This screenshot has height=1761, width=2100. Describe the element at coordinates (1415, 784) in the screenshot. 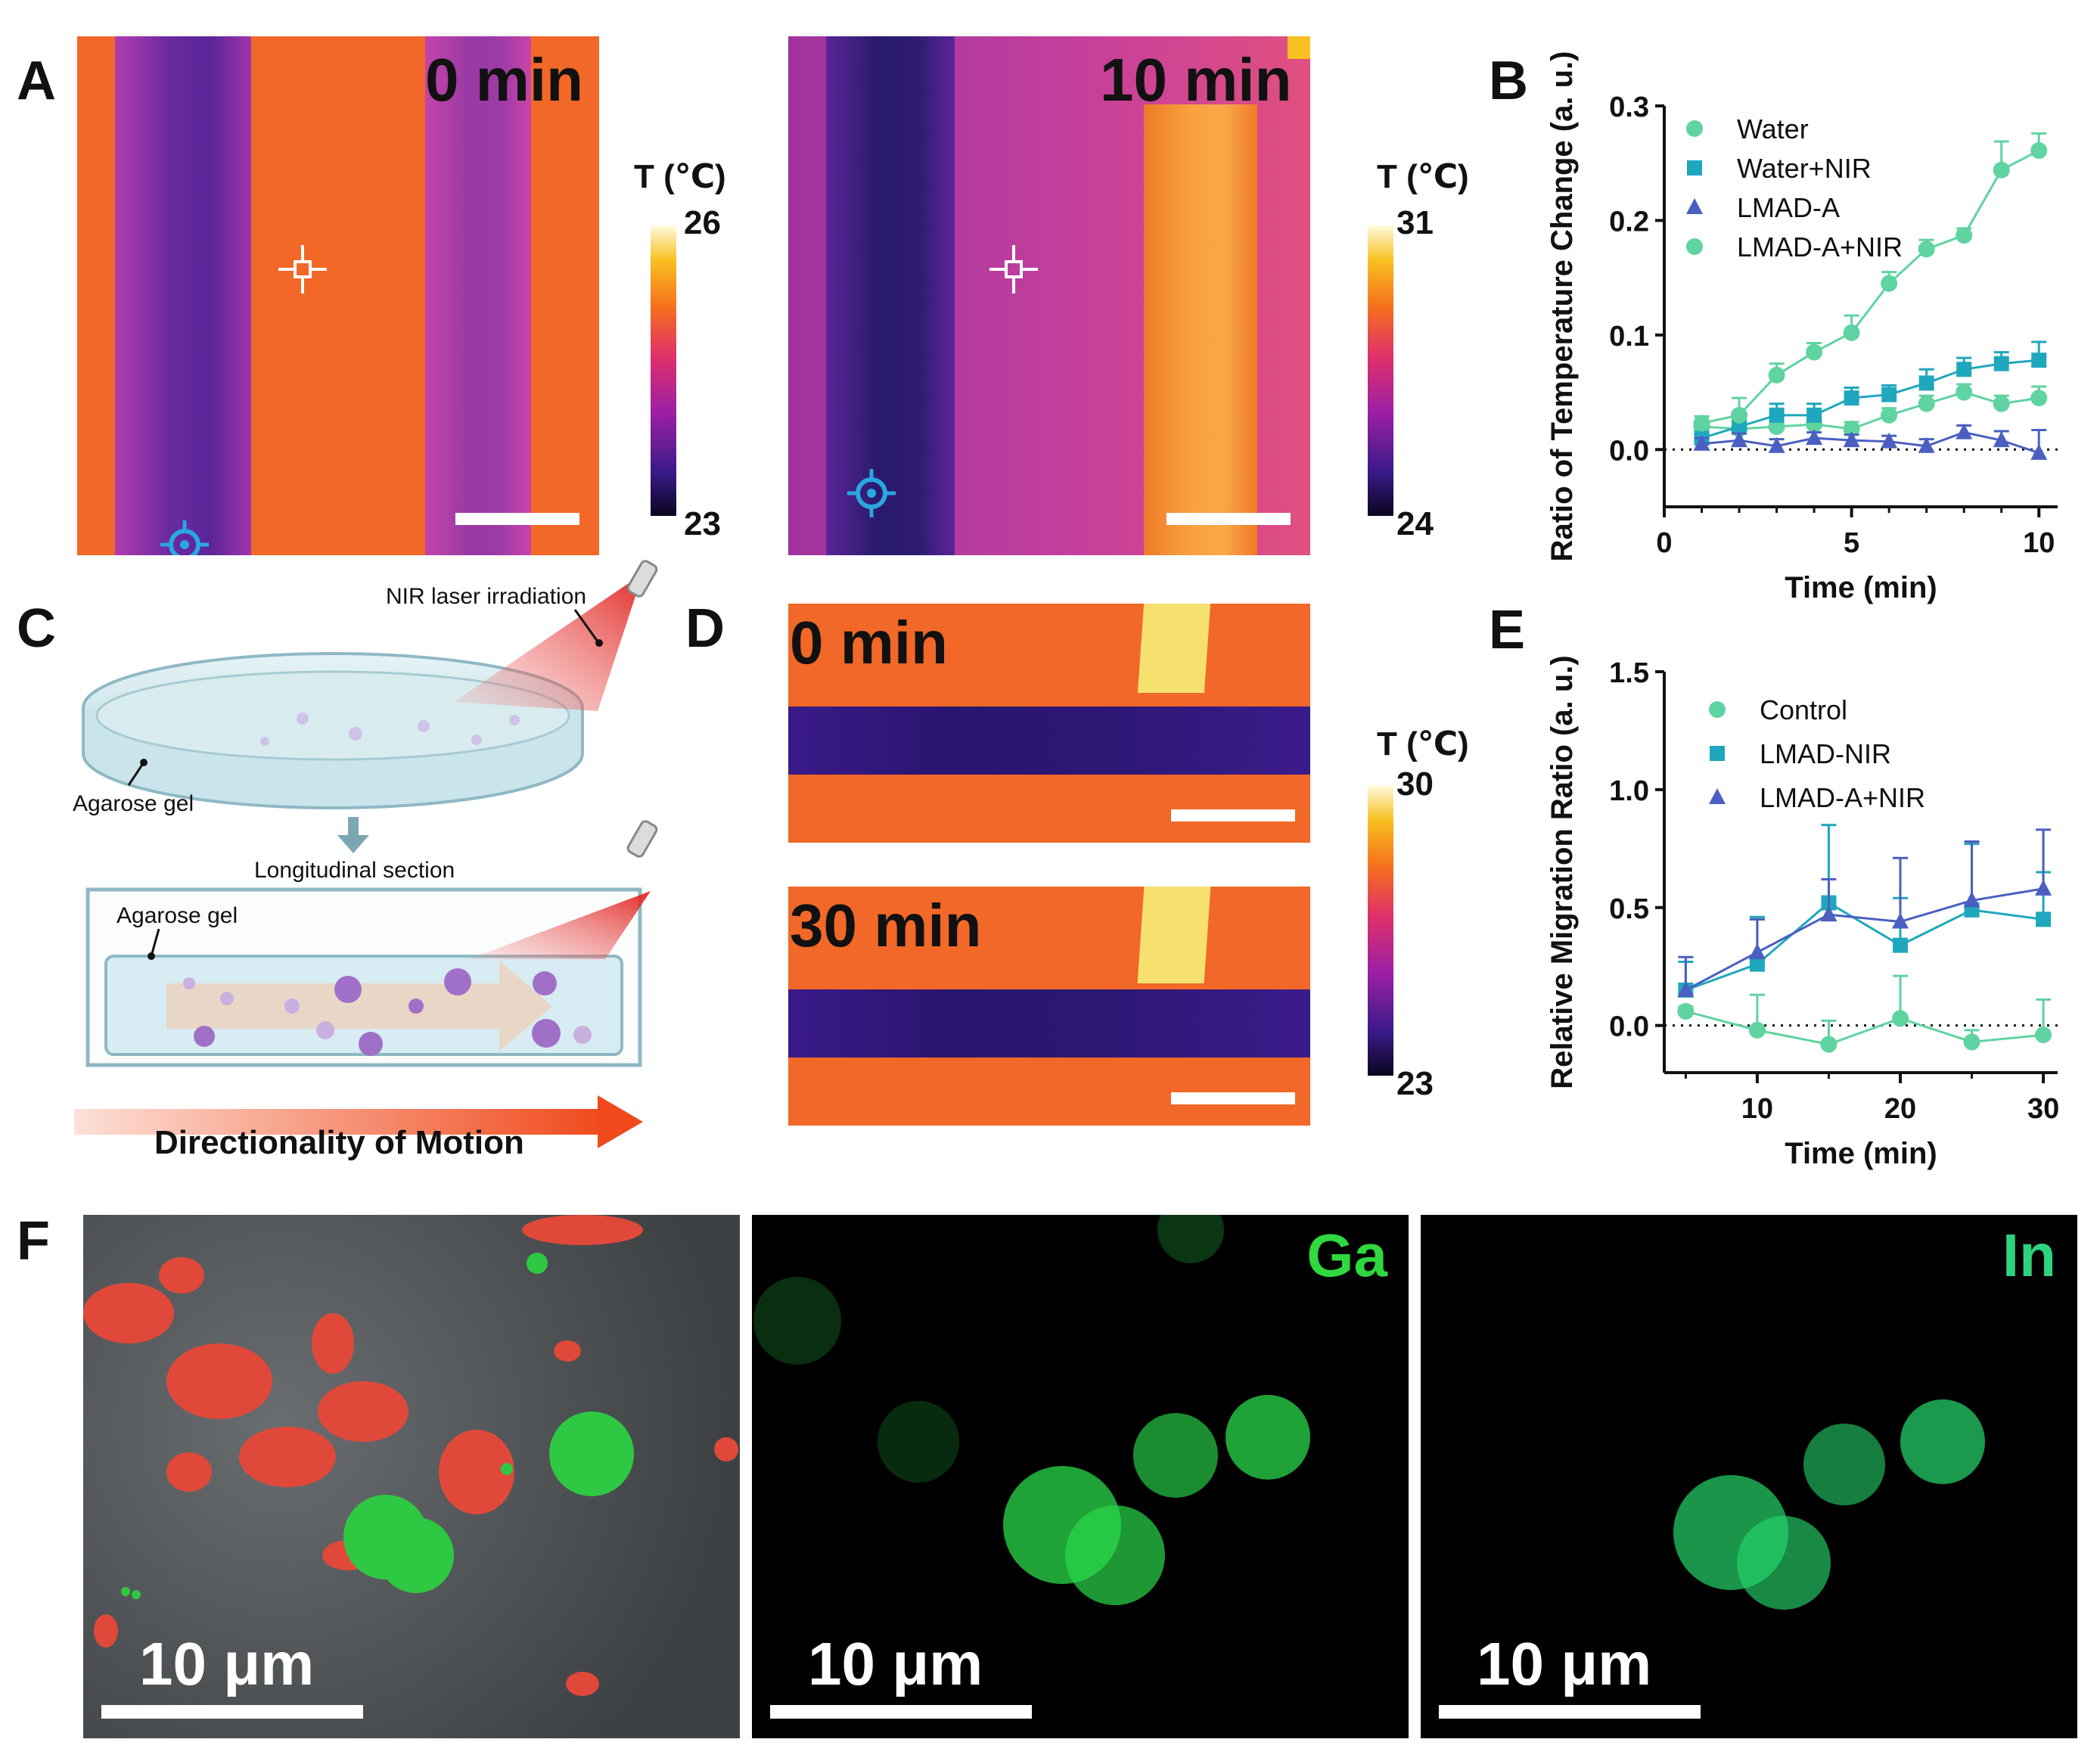

I see `colorbar-max: 30` at that location.